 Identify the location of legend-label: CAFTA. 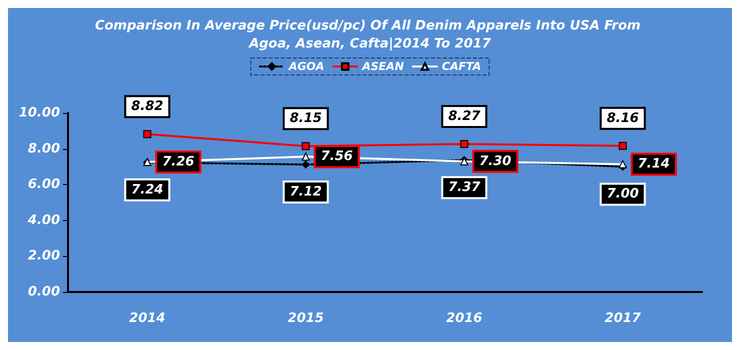
(462, 66).